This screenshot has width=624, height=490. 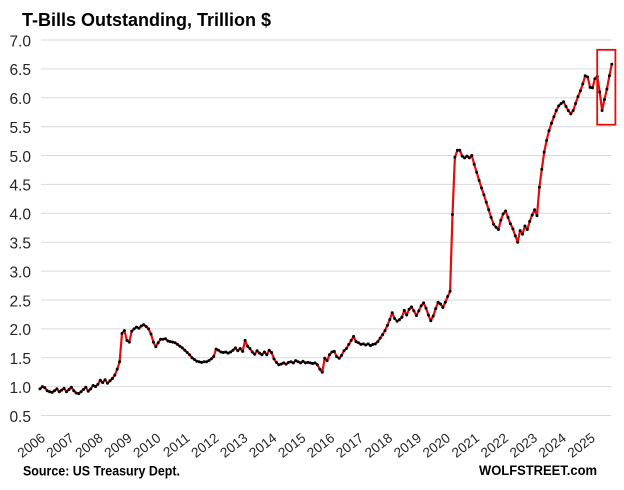 What do you see at coordinates (20, 359) in the screenshot?
I see `svg-text: 1.5` at bounding box center [20, 359].